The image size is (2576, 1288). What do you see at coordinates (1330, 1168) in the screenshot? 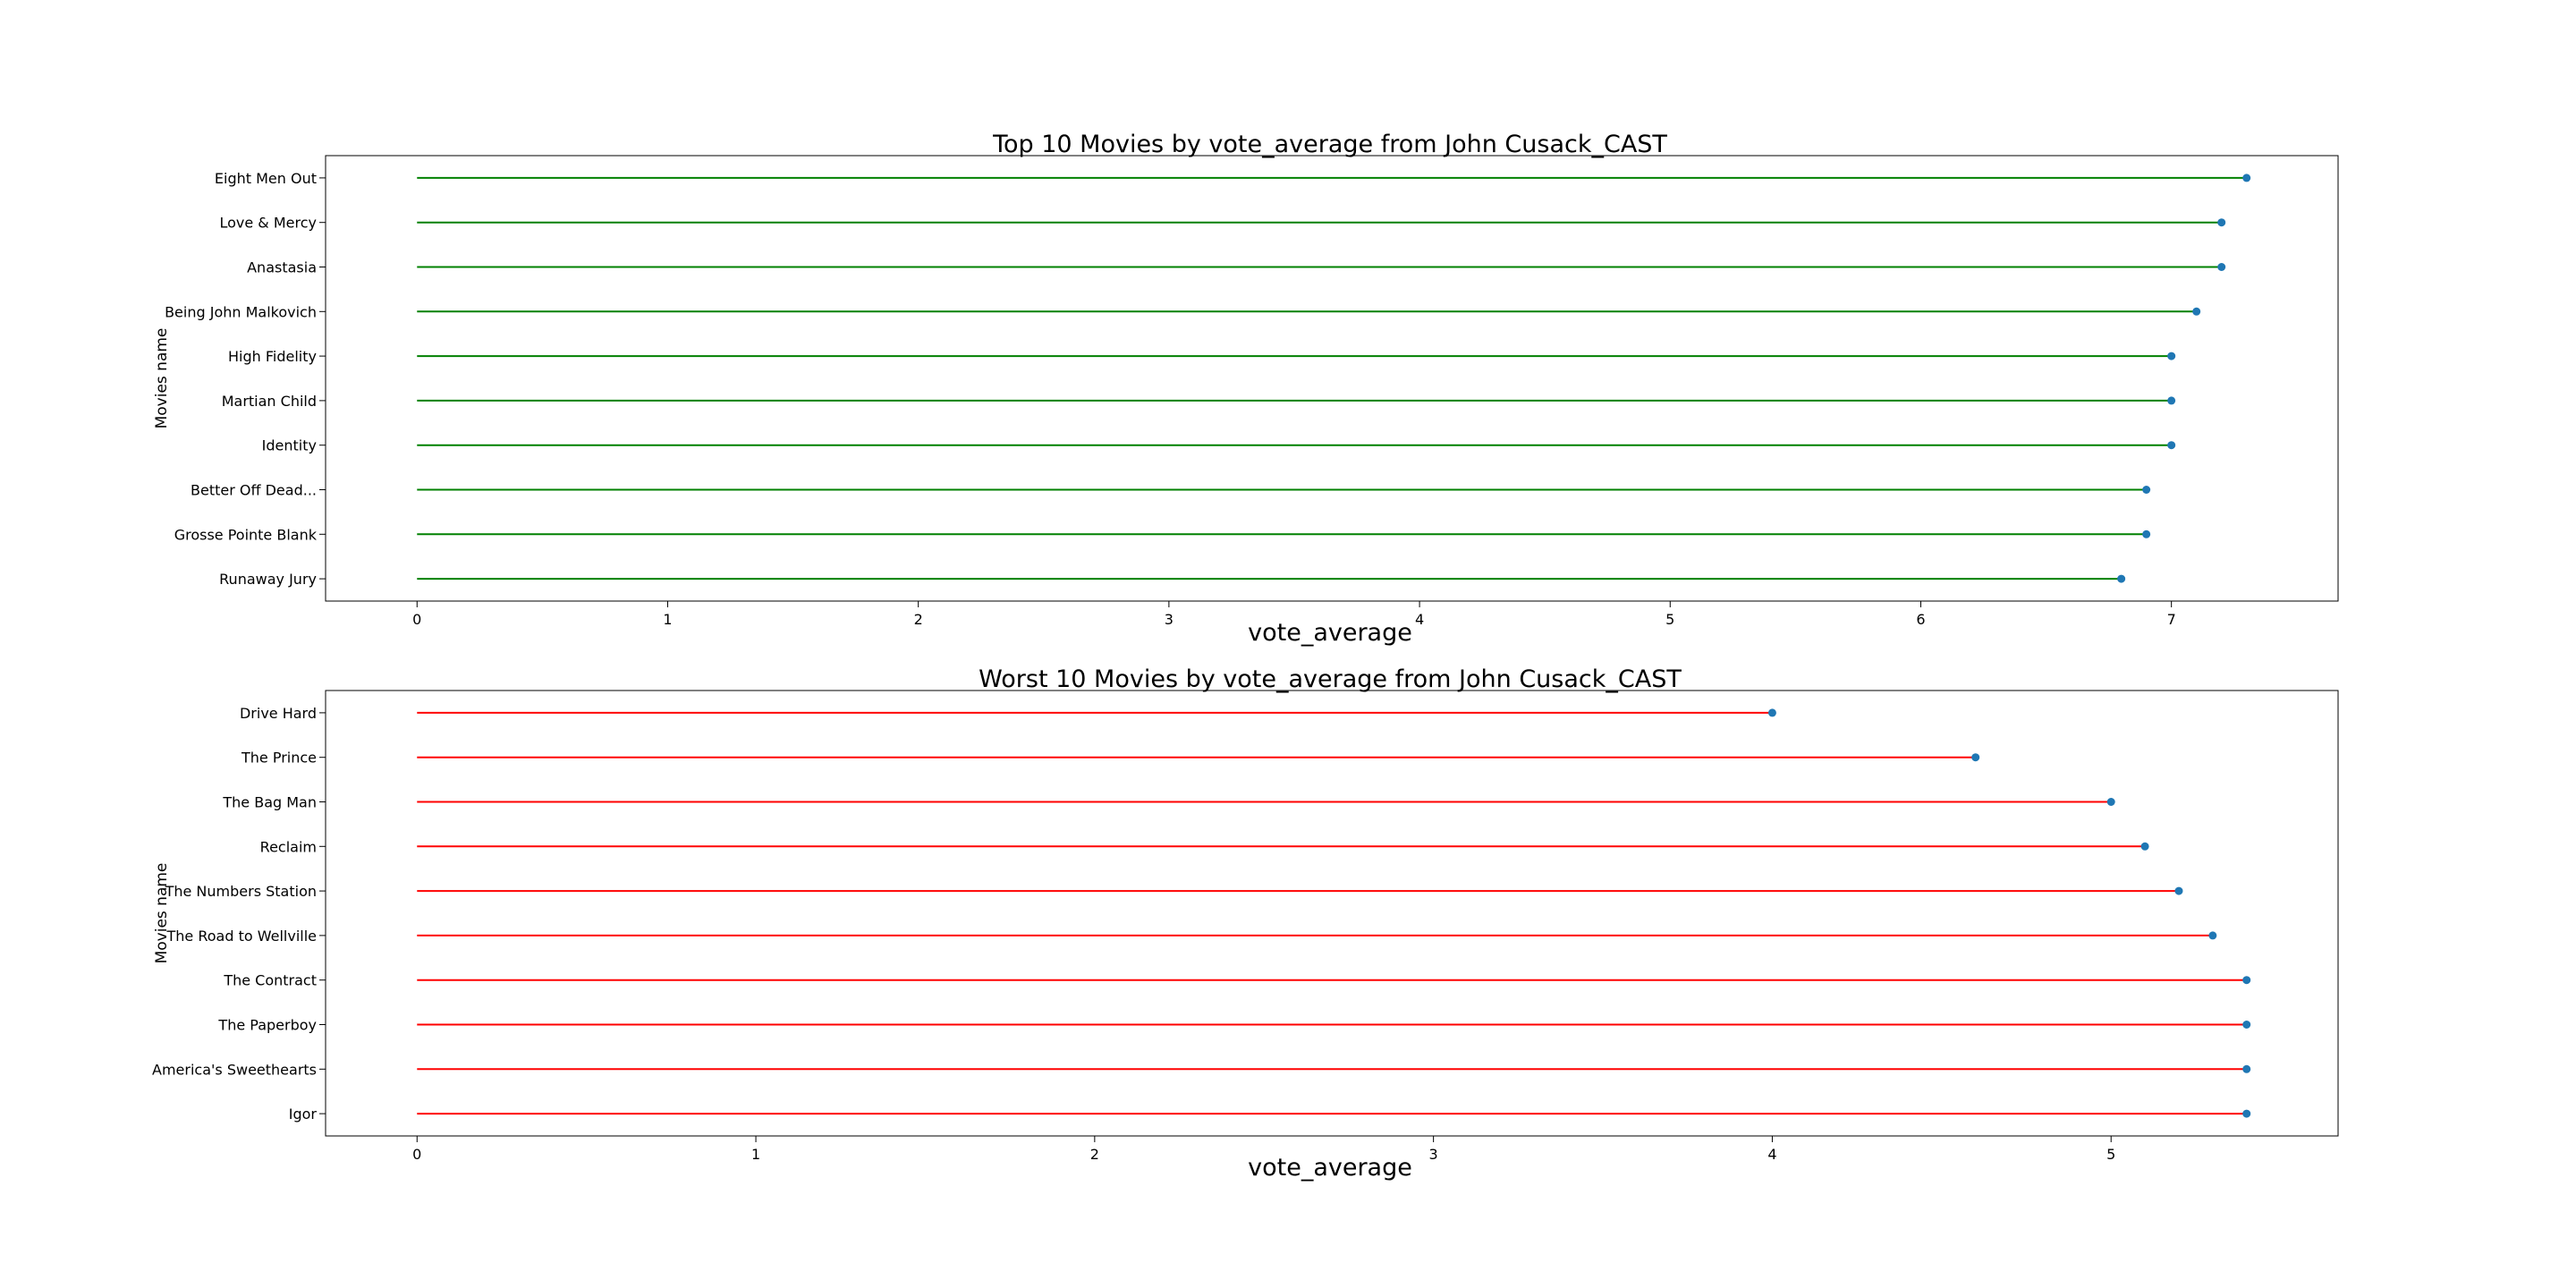
I see `bottom-chart-x-axis-label: vote_average` at bounding box center [1330, 1168].